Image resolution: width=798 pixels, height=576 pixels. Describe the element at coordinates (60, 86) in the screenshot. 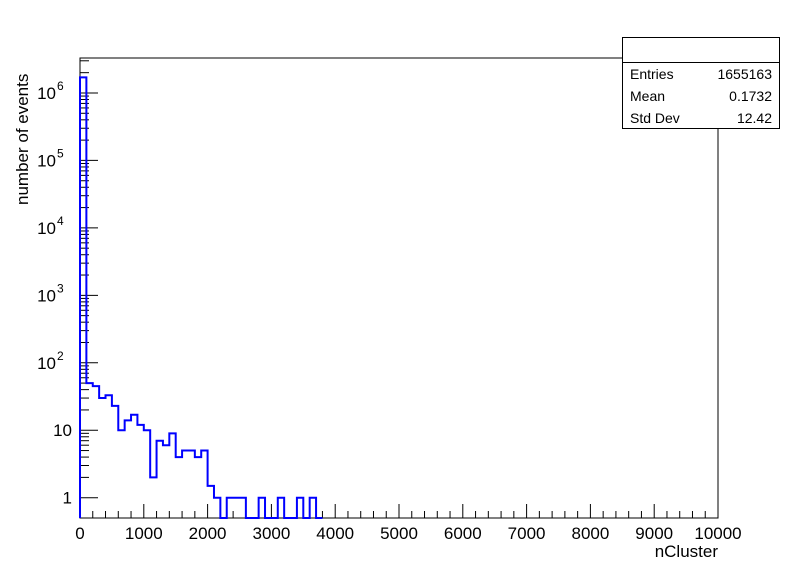

I see `y-tick-exponent: 6` at that location.